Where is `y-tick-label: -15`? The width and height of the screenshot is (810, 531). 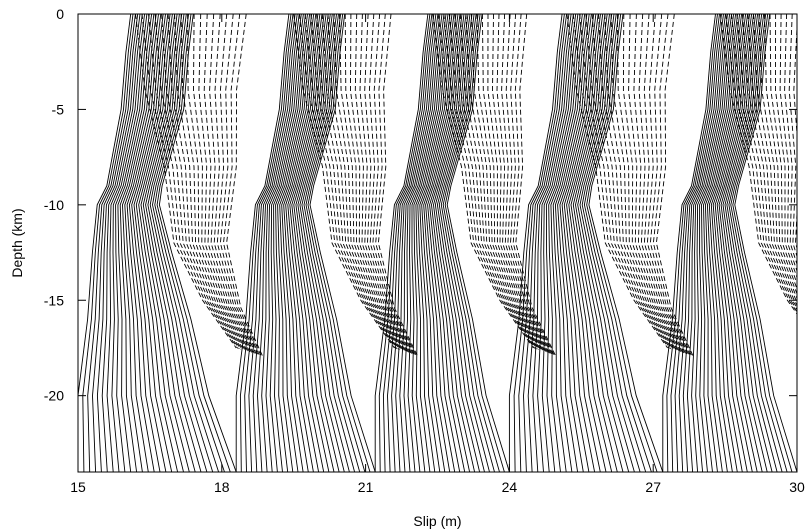
y-tick-label: -15 is located at coordinates (54, 300).